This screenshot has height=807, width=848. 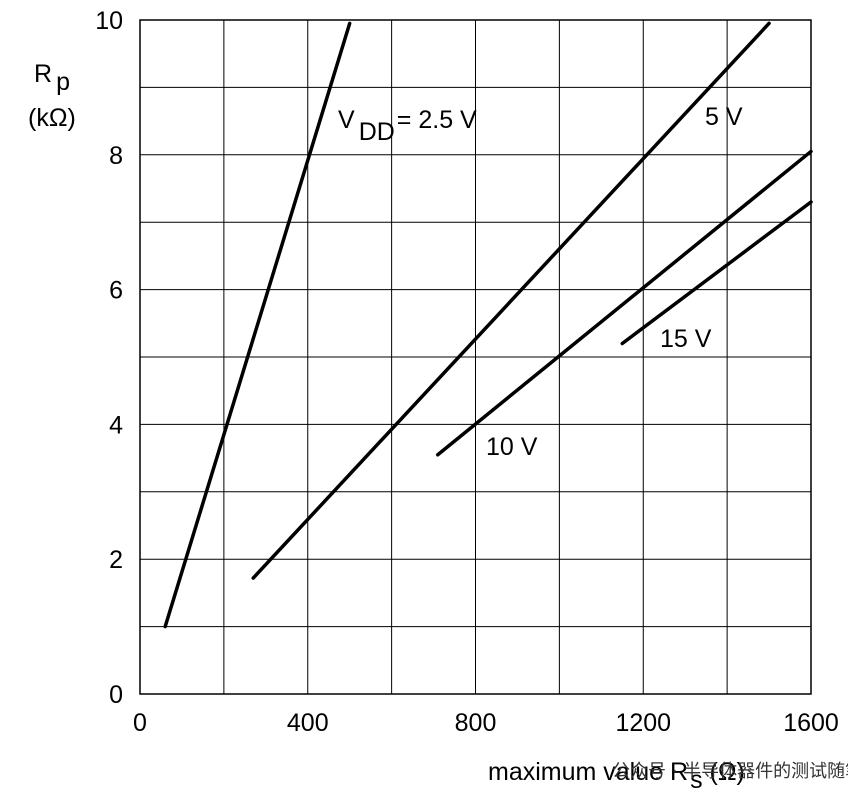 What do you see at coordinates (730, 771) in the screenshot?
I see `watermark-text: 公众号 · 半导体器件的测试随笔` at bounding box center [730, 771].